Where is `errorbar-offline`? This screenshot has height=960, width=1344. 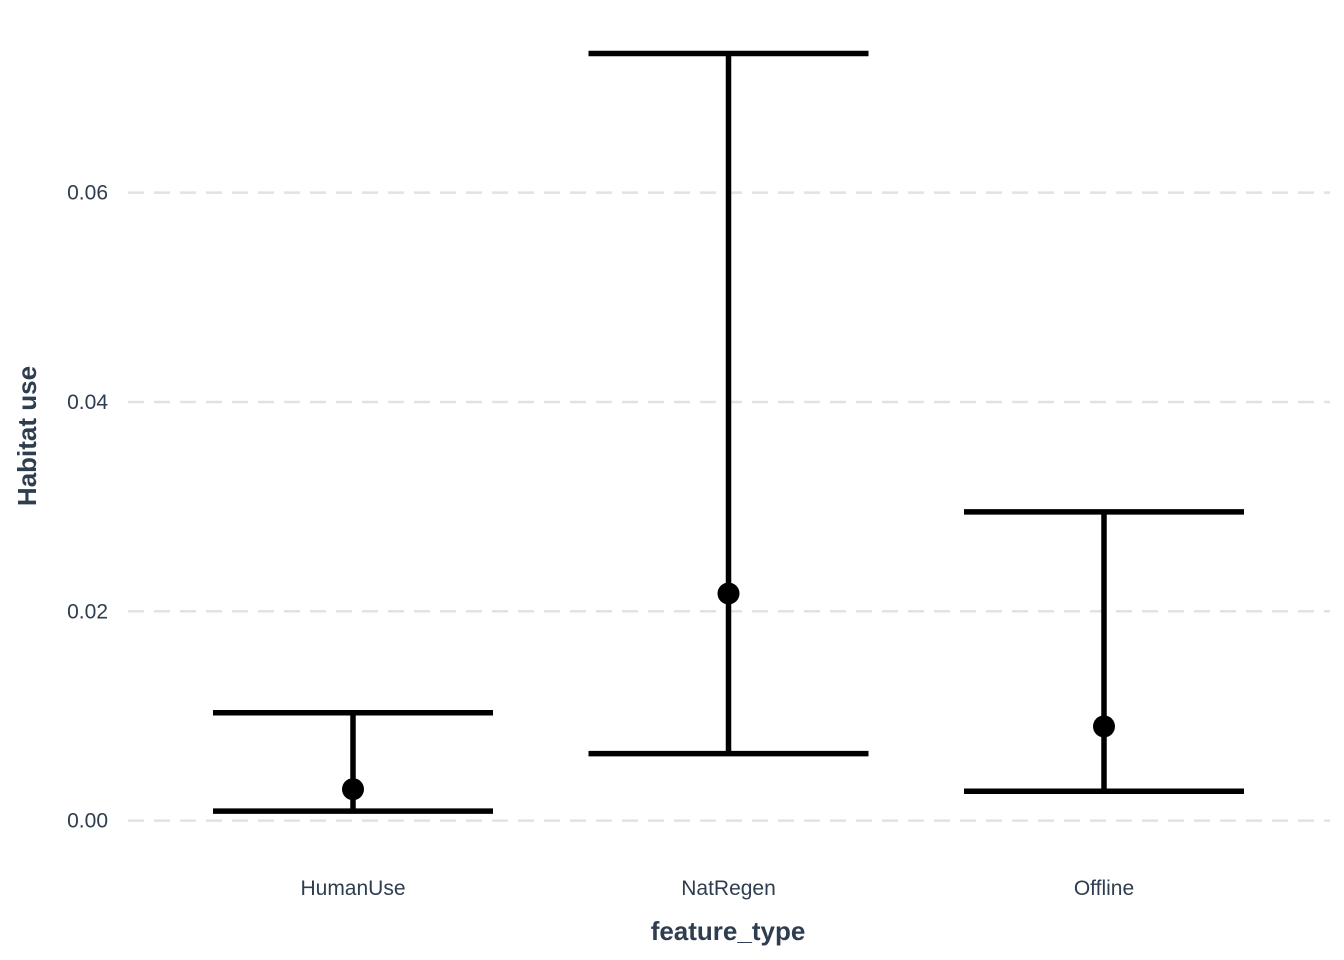 errorbar-offline is located at coordinates (1104, 652).